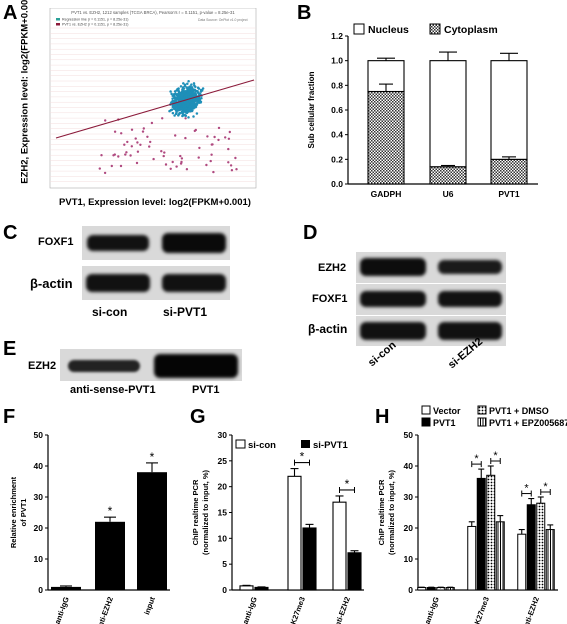  I want to click on x-tick-label: PVT1, so click(509, 194).